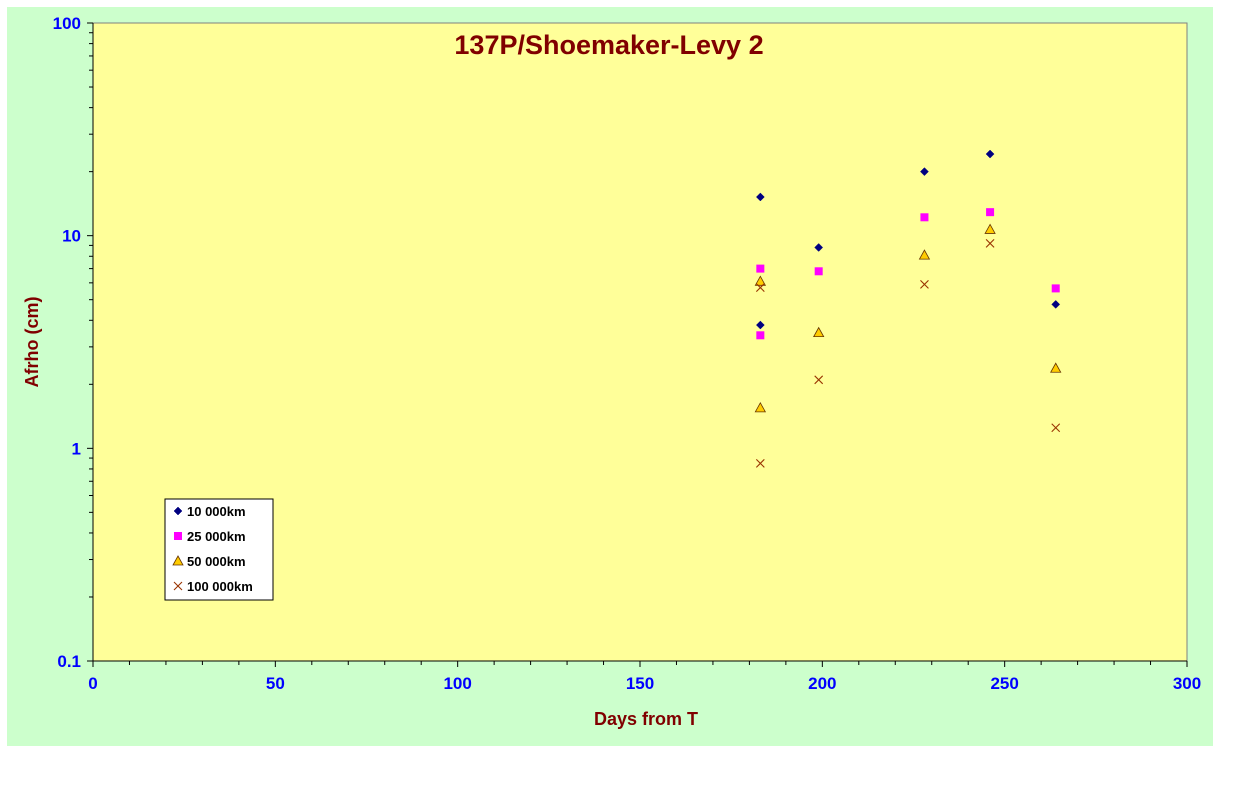 This screenshot has height=810, width=1234. What do you see at coordinates (1004, 683) in the screenshot?
I see `x-tick-label: 250` at bounding box center [1004, 683].